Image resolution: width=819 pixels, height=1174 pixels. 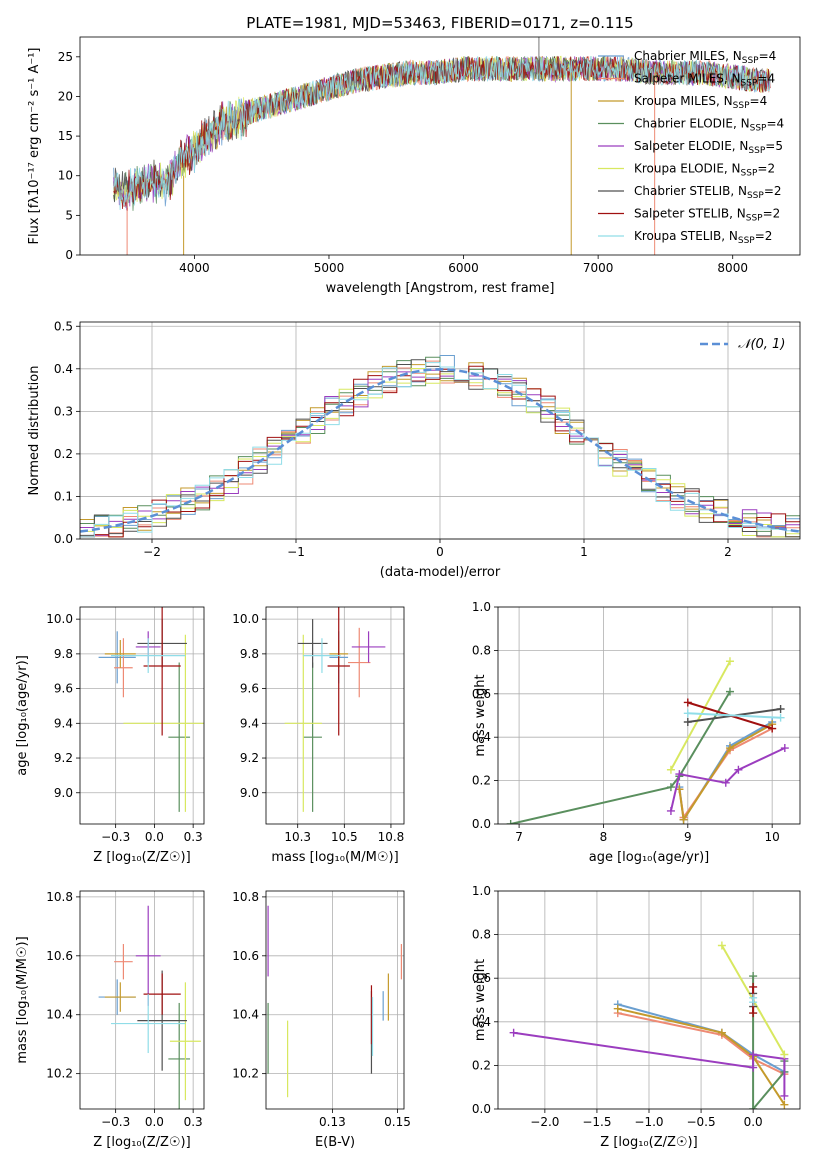 What do you see at coordinates (683, 101) in the screenshot?
I see `legend-name: Kroupa MILES, N` at bounding box center [683, 101].